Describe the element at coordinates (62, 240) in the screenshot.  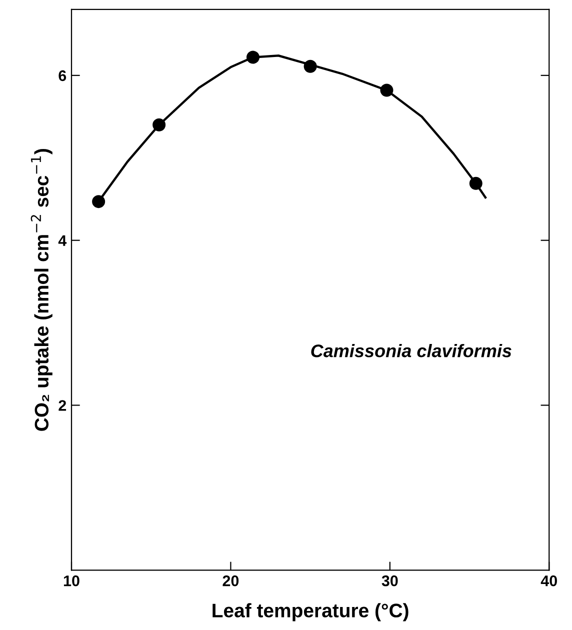
I see `y-tick-label: 4` at that location.